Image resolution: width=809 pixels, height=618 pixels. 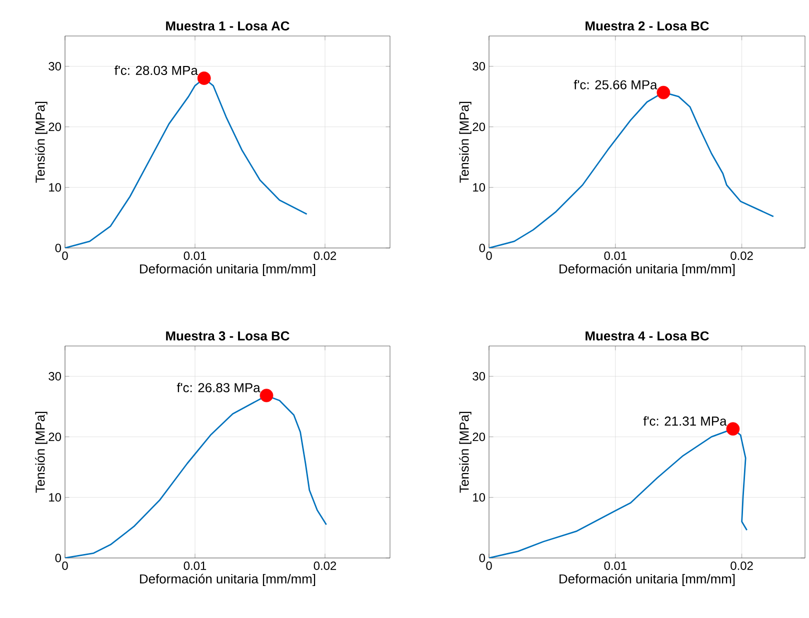 I want to click on chart-title: Muestra 2 - Losa BC, so click(x=647, y=25).